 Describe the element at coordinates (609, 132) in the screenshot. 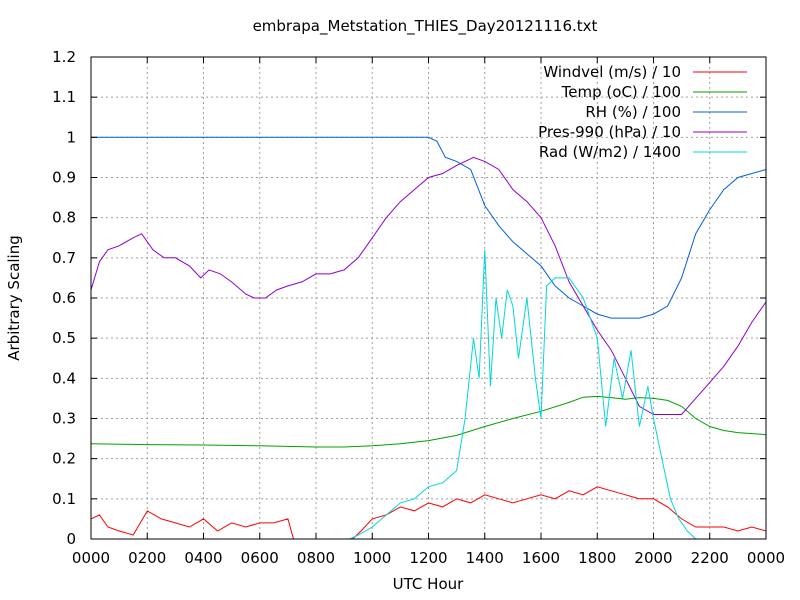

I see `legend-label: Pres-990 (hPa) / 10` at that location.